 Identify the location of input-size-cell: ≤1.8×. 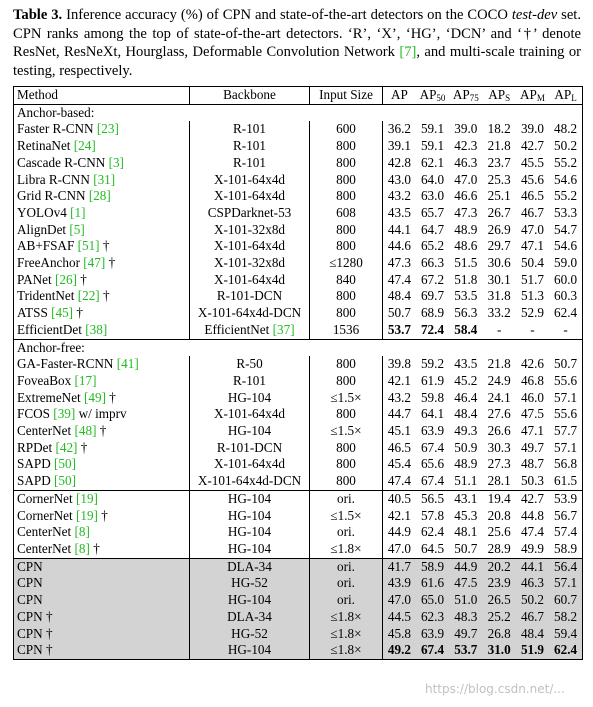
(346, 651).